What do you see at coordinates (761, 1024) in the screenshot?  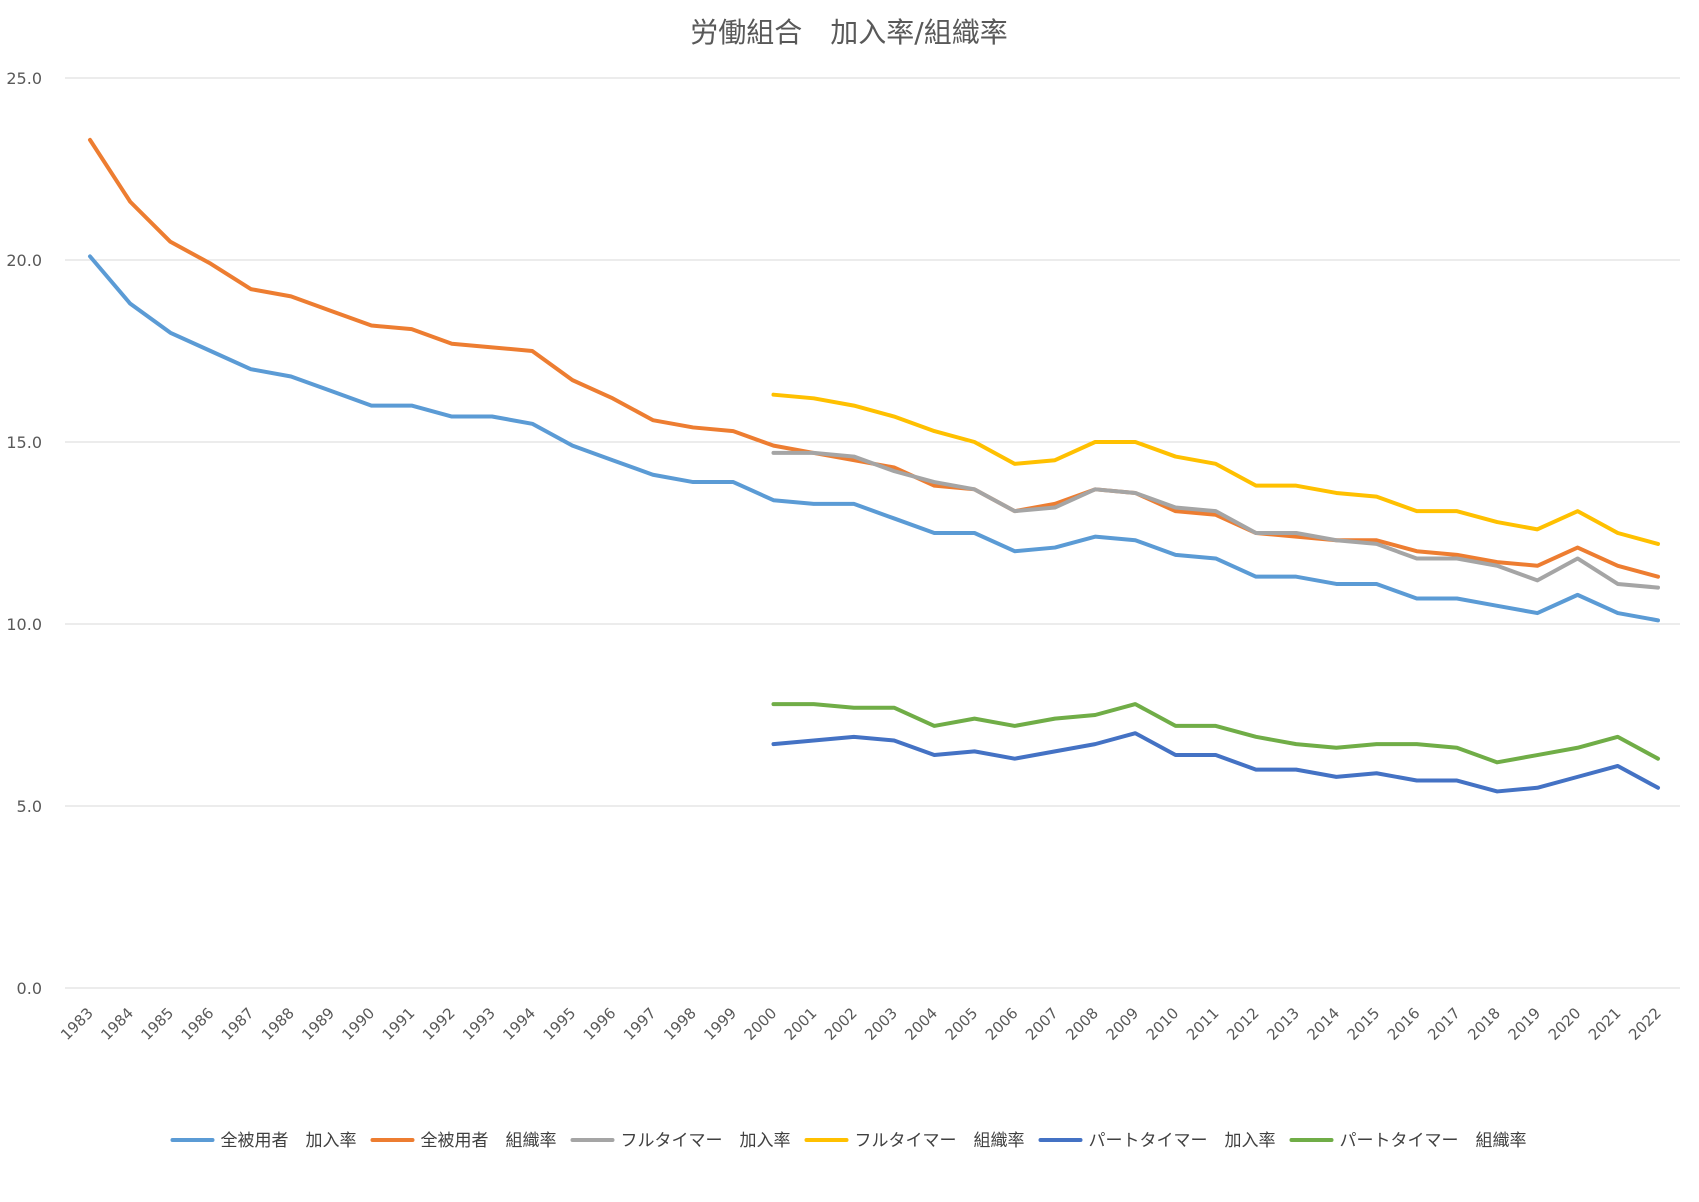 I see `x-tick-label: 2000` at bounding box center [761, 1024].